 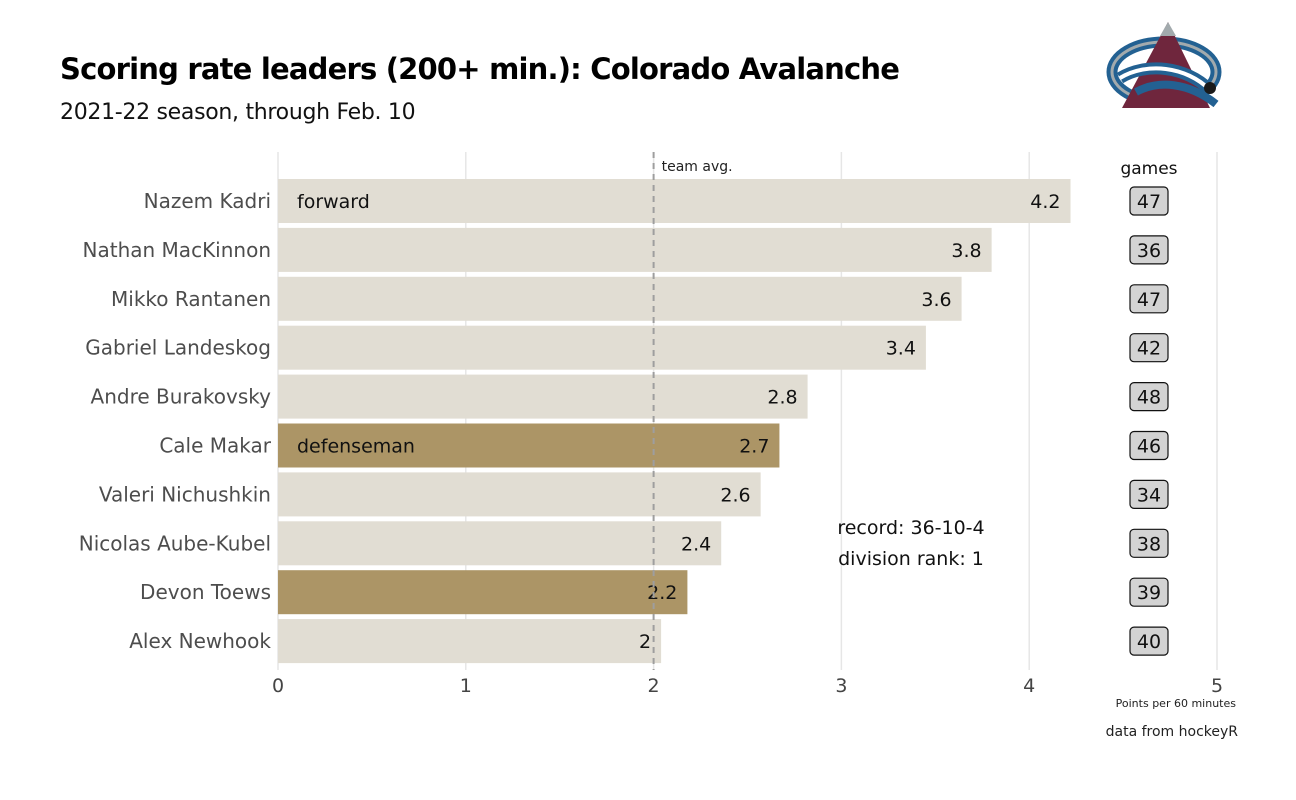 I want to click on games-header: games, so click(x=1148, y=169).